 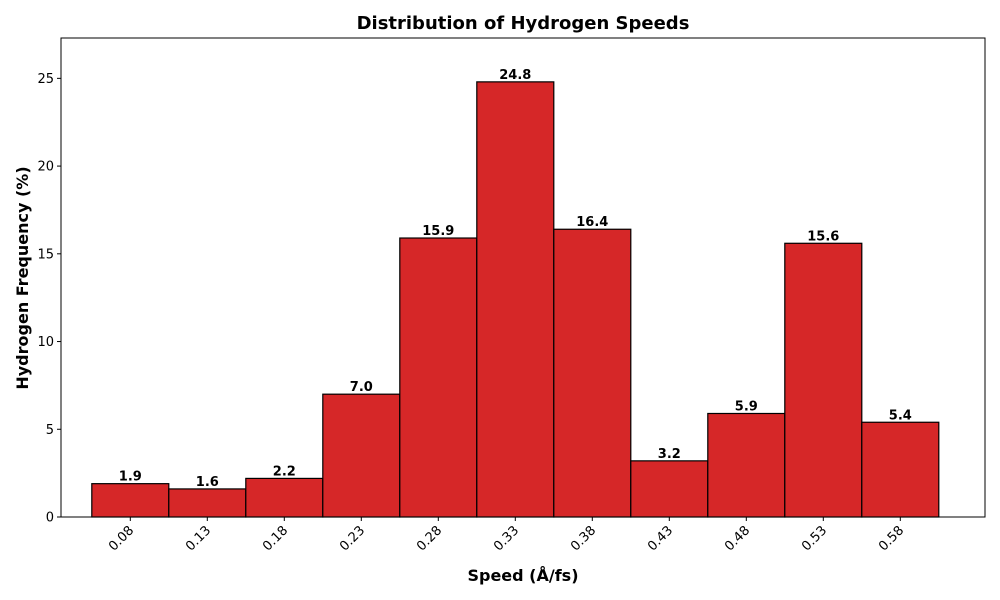 What do you see at coordinates (275, 538) in the screenshot?
I see `x-tick-label: 0.18` at bounding box center [275, 538].